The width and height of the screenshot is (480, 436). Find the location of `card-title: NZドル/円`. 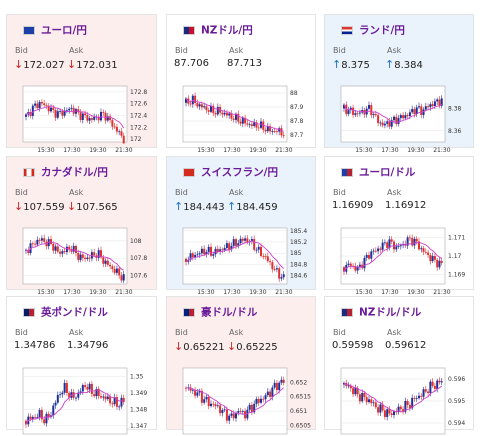

card-title: NZドル/円 is located at coordinates (218, 30).